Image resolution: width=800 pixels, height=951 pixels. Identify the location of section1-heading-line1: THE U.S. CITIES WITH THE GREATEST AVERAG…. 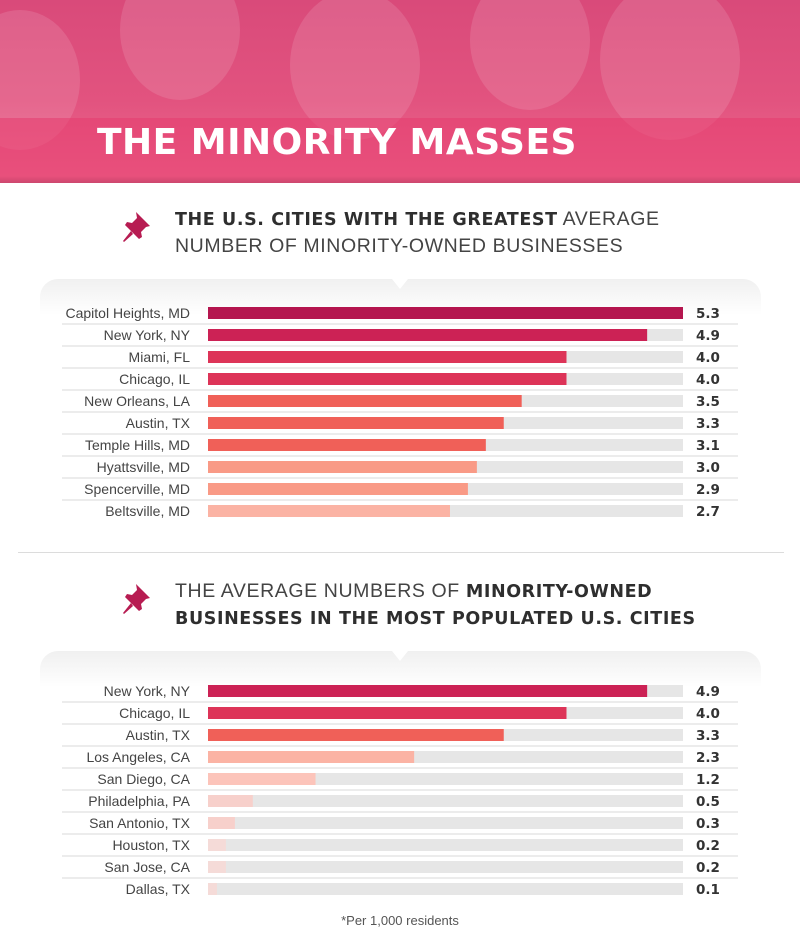
(417, 219).